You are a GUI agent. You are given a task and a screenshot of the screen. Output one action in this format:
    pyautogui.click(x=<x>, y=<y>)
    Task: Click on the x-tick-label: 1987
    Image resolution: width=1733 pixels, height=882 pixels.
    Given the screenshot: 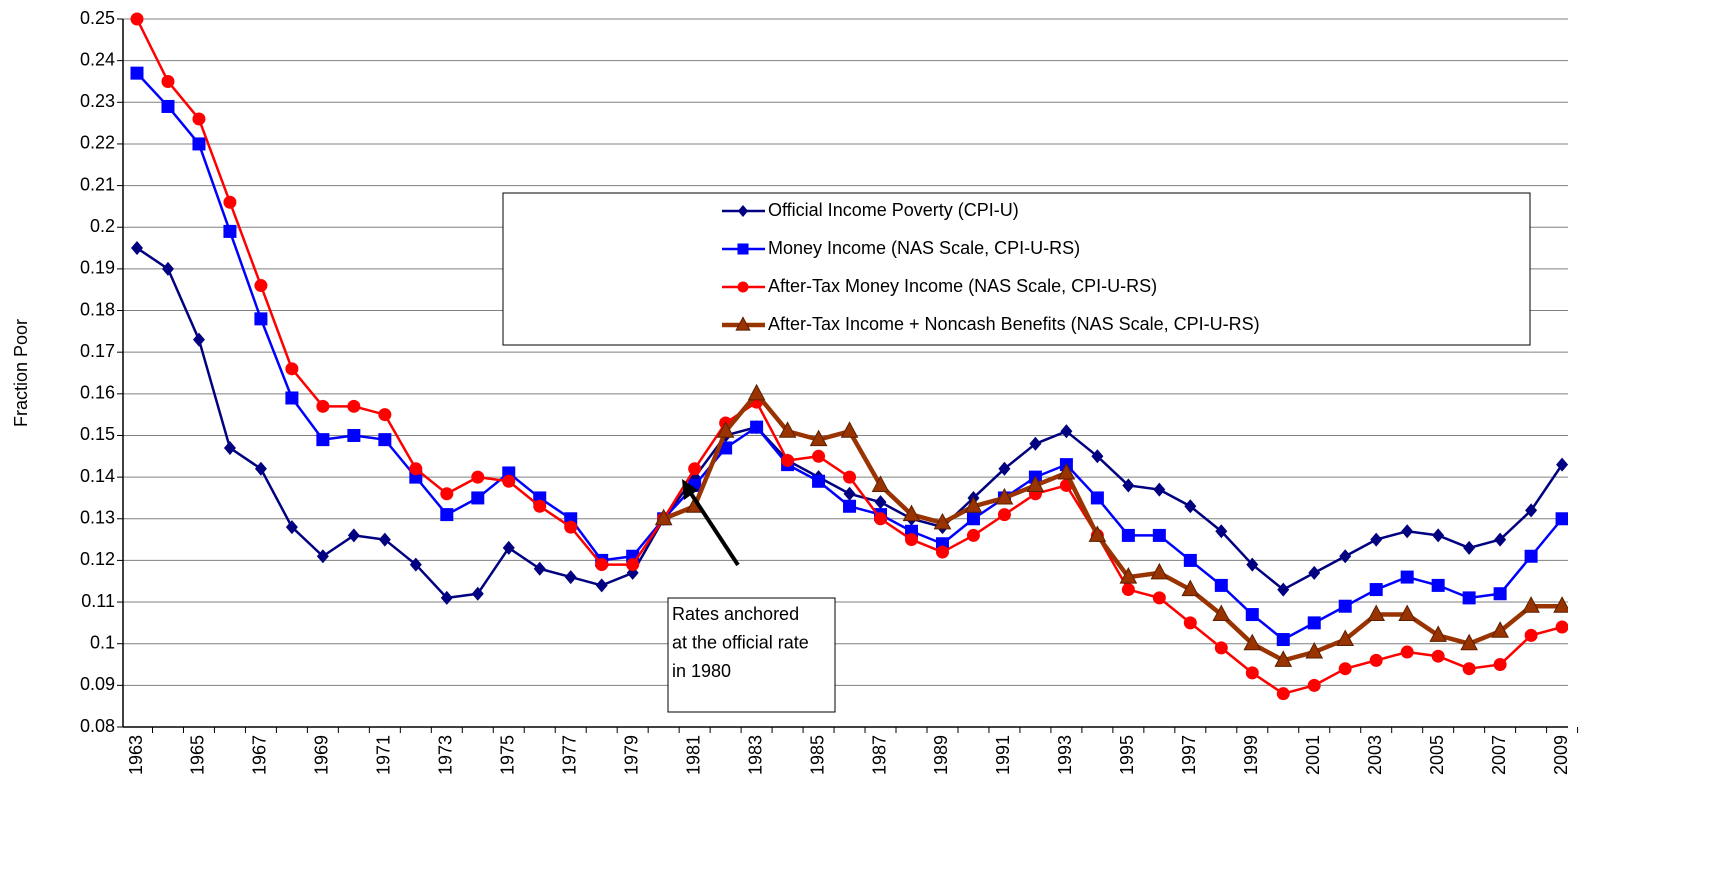 What is the action you would take?
    pyautogui.click(x=879, y=755)
    